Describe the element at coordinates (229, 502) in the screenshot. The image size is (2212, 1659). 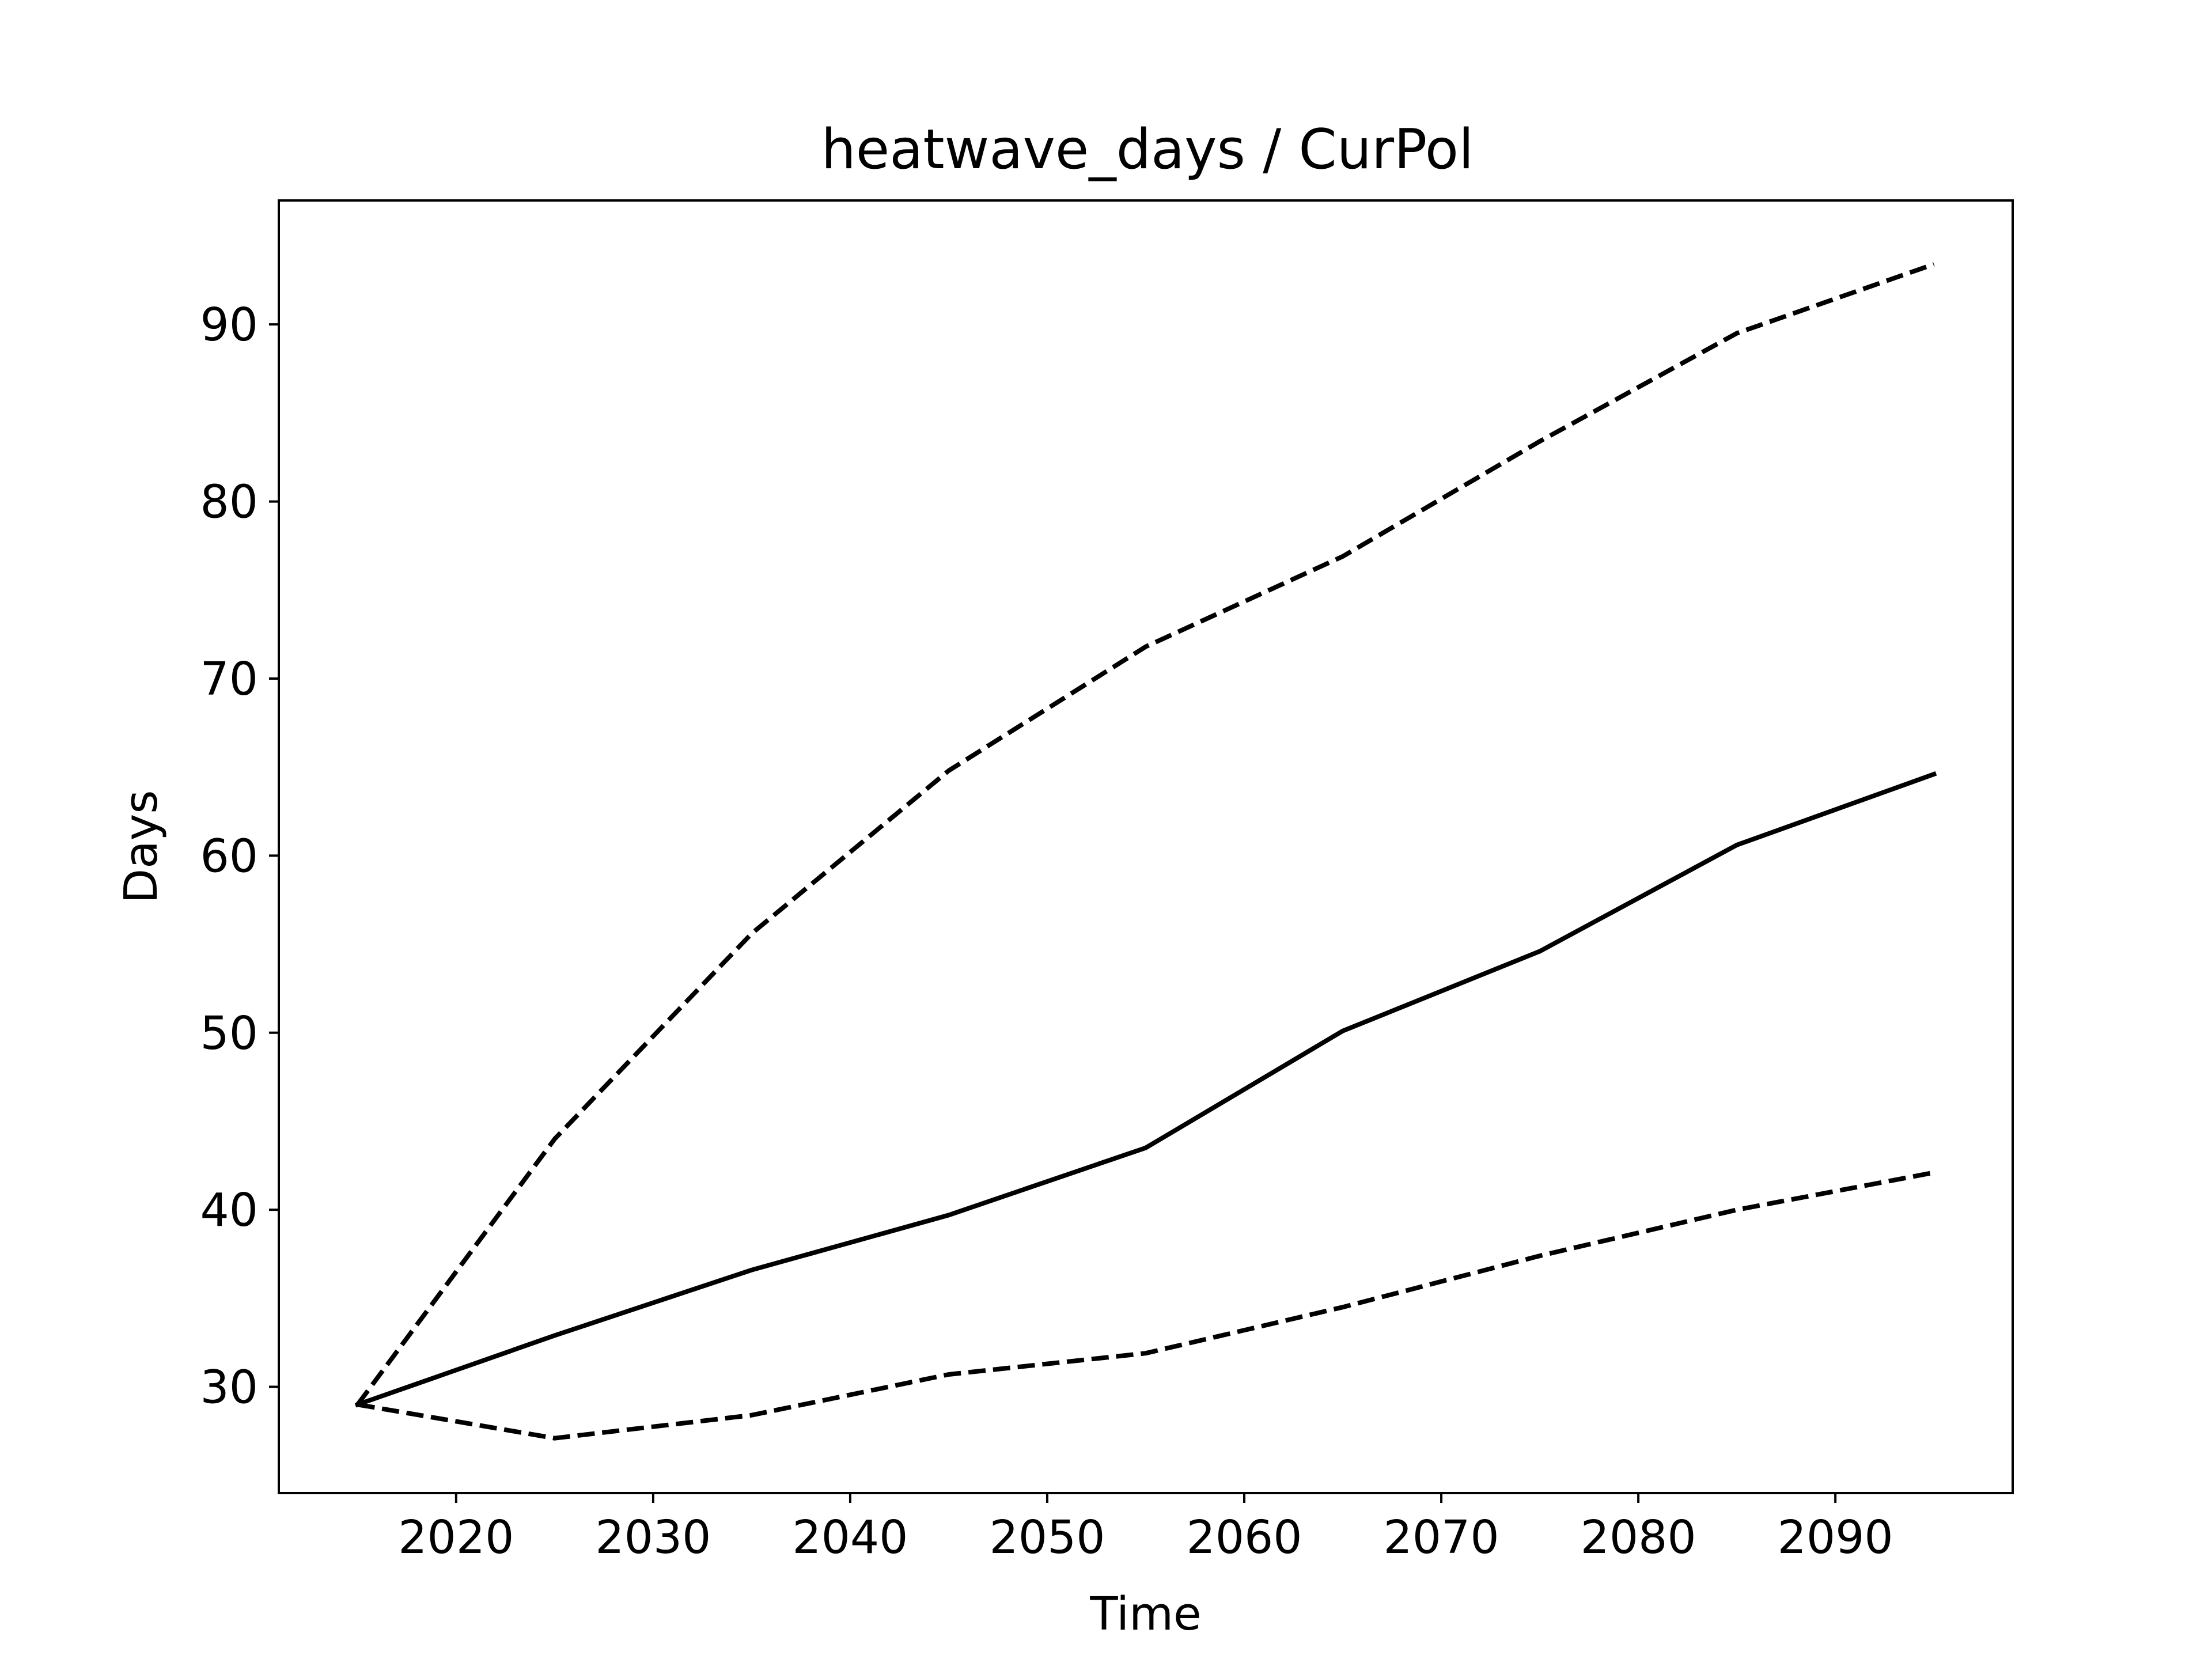
I see `y-tick-label: 80` at that location.